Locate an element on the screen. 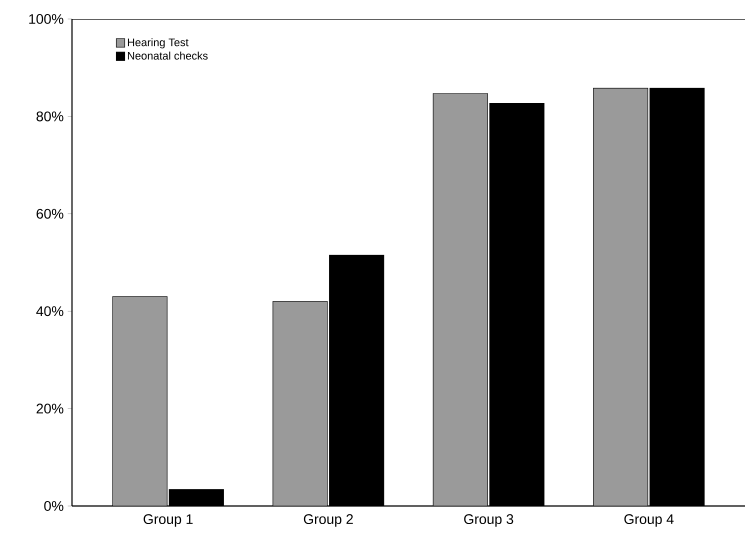 This screenshot has width=749, height=542. legend-label: Neonatal checks is located at coordinates (168, 56).